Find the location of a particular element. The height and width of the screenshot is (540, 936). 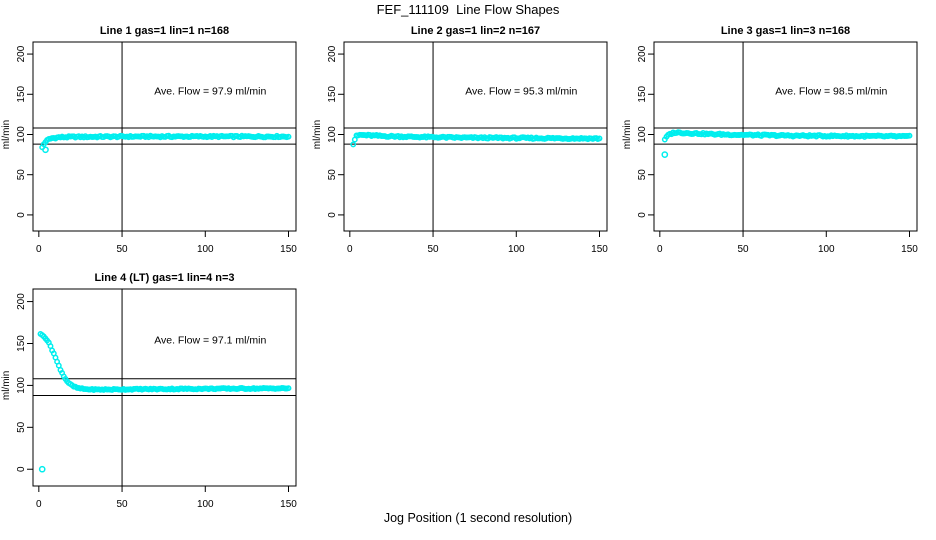

panel-title: Line 1 gas=1 lin=1 n=168 is located at coordinates (164, 31).